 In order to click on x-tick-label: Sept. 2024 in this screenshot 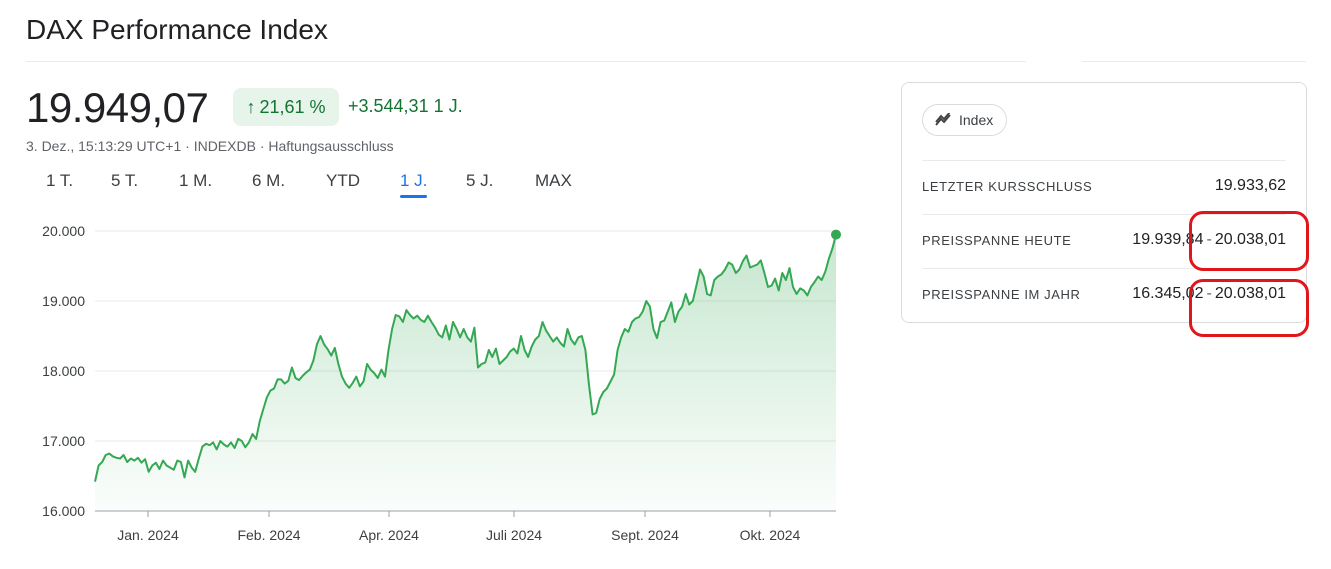, I will do `click(645, 535)`.